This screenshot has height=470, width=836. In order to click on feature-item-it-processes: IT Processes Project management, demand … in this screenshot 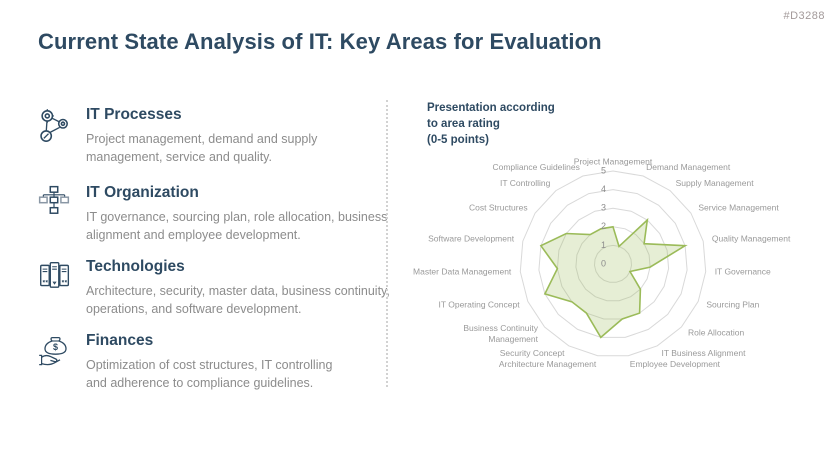, I will do `click(207, 136)`.